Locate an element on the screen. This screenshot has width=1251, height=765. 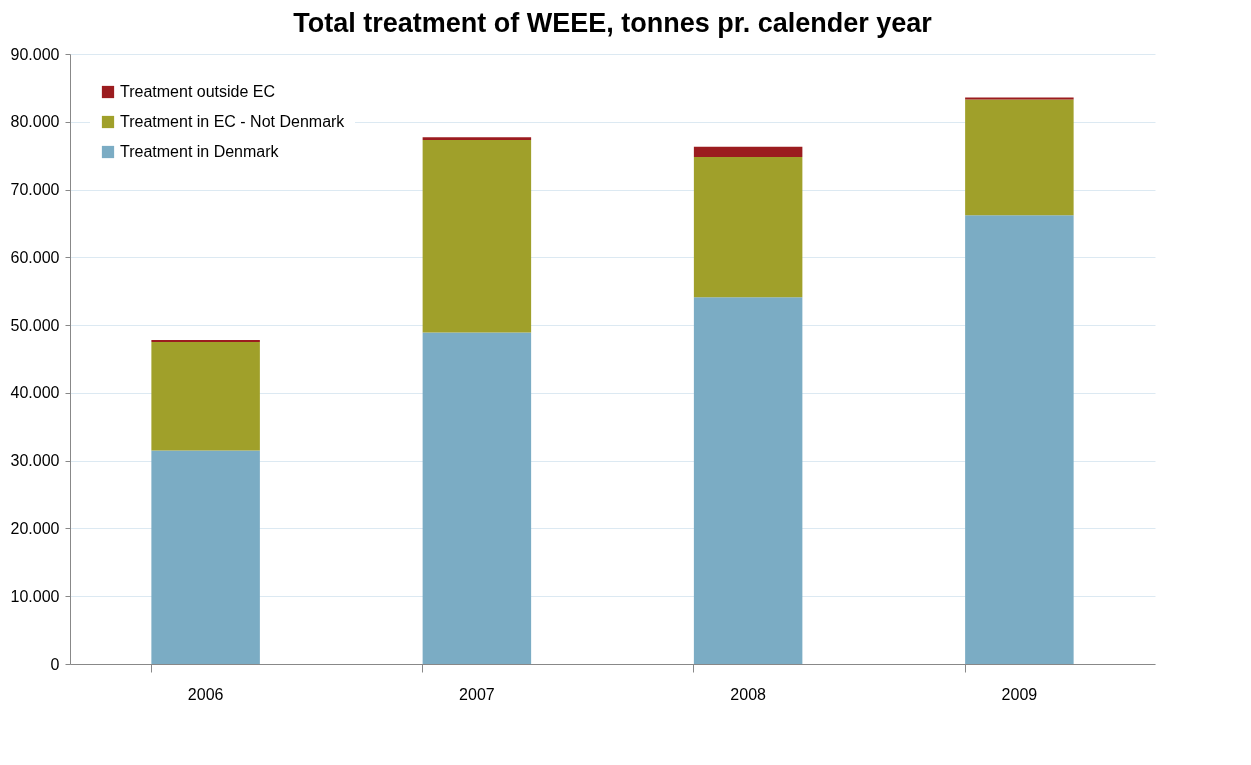
y-tick-label: 30.000 is located at coordinates (35, 461).